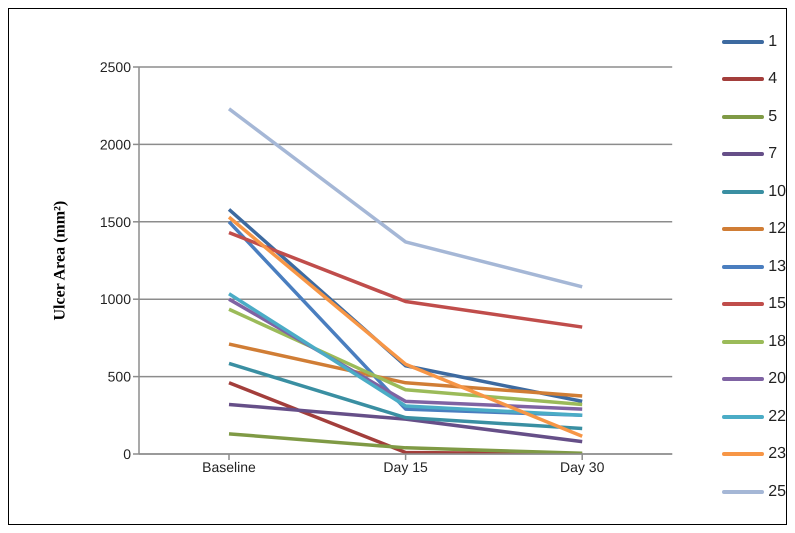 Image resolution: width=795 pixels, height=533 pixels. I want to click on legend-label: 13, so click(777, 266).